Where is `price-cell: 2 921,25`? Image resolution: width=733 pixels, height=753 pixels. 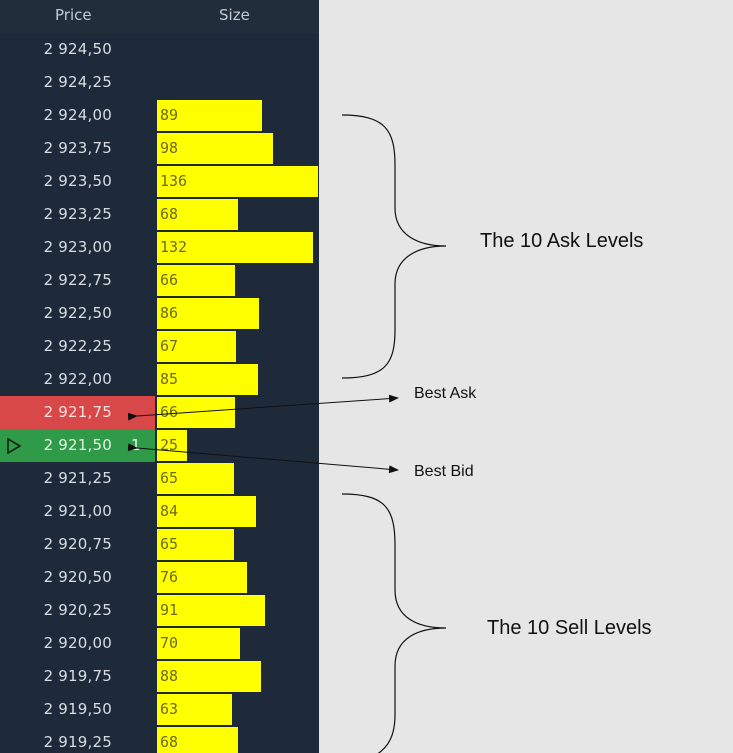
price-cell: 2 921,25 is located at coordinates (77, 478).